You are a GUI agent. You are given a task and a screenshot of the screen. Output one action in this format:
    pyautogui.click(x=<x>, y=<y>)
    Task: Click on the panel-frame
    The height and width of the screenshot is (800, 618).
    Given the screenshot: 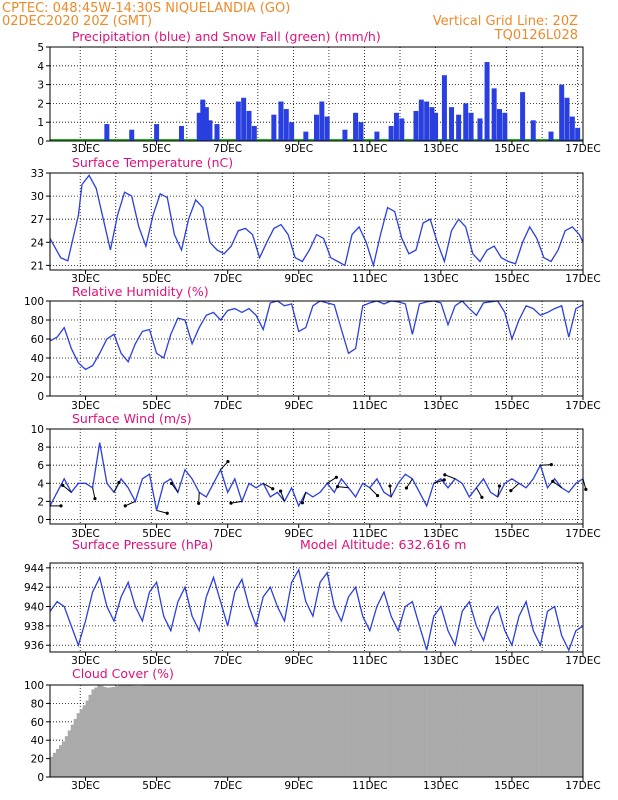 What is the action you would take?
    pyautogui.click(x=316, y=731)
    